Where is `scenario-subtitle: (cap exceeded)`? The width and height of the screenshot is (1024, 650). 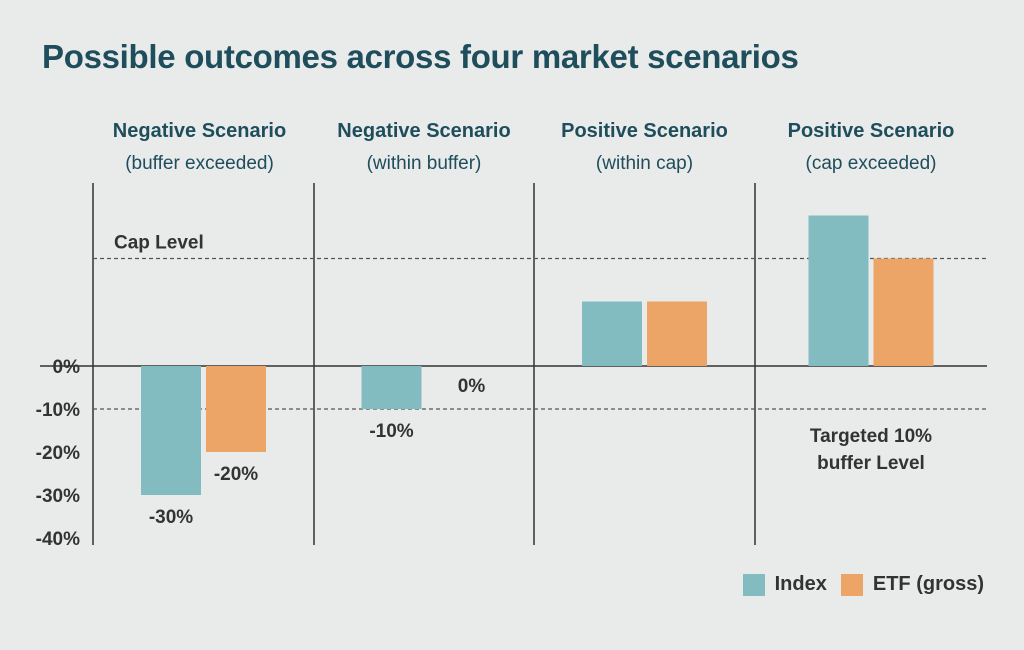
scenario-subtitle: (cap exceeded) is located at coordinates (871, 163).